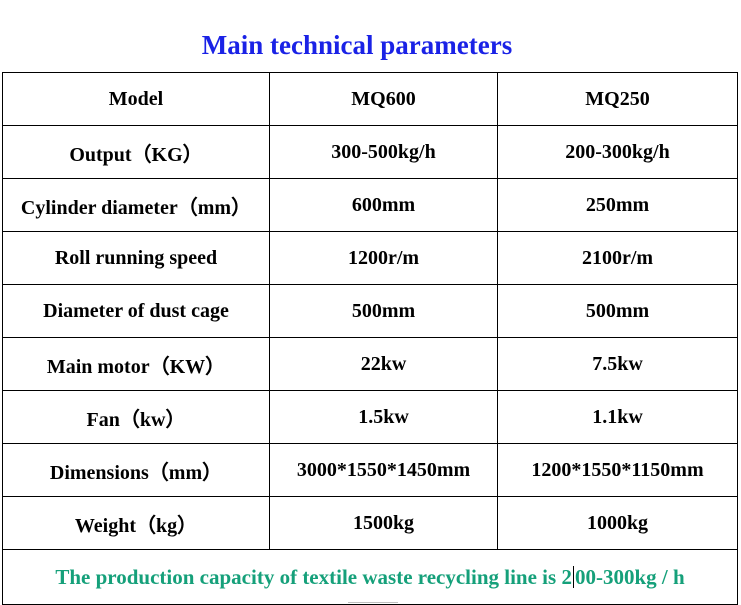  Describe the element at coordinates (617, 417) in the screenshot. I see `row-value-mq250: 1.1kw` at that location.